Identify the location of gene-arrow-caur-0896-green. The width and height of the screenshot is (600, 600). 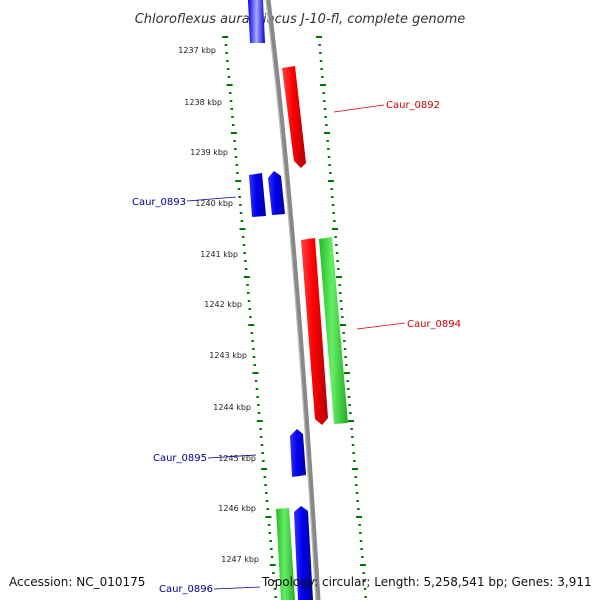
(285, 554).